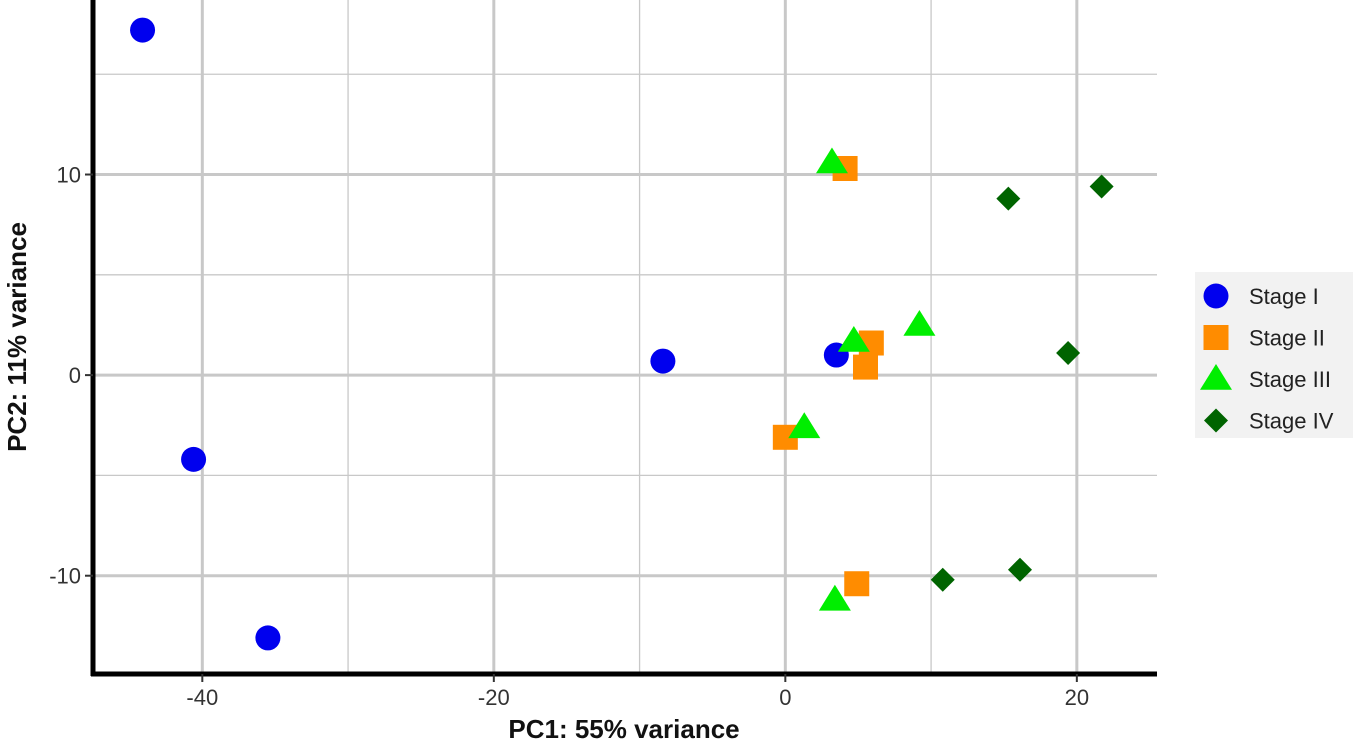  Describe the element at coordinates (1291, 421) in the screenshot. I see `legend-label-stage-iv: Stage IV` at that location.